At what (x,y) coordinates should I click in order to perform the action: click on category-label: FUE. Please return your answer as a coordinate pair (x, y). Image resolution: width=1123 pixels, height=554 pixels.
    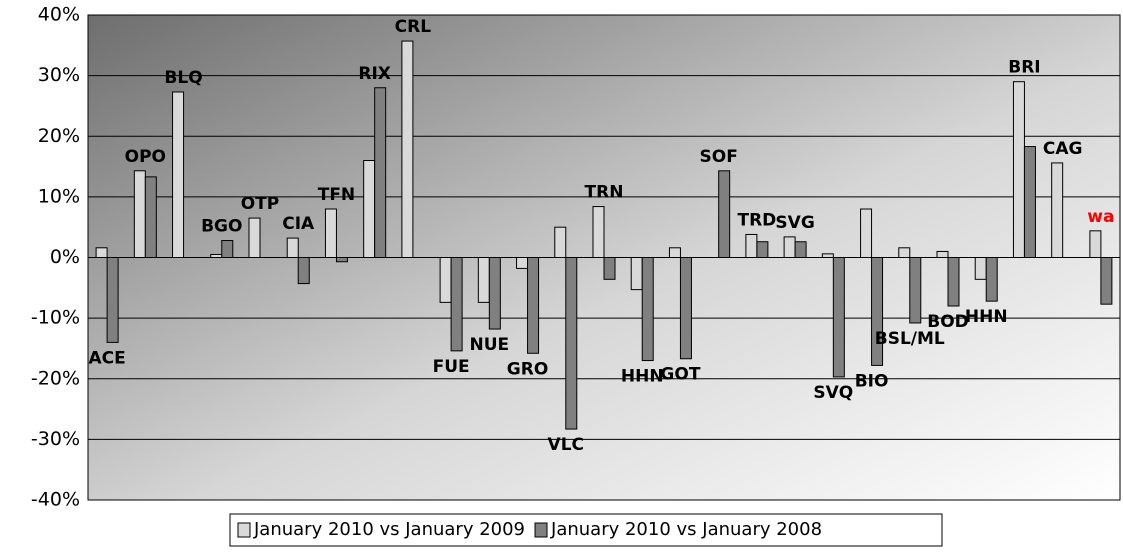
    Looking at the image, I should click on (451, 367).